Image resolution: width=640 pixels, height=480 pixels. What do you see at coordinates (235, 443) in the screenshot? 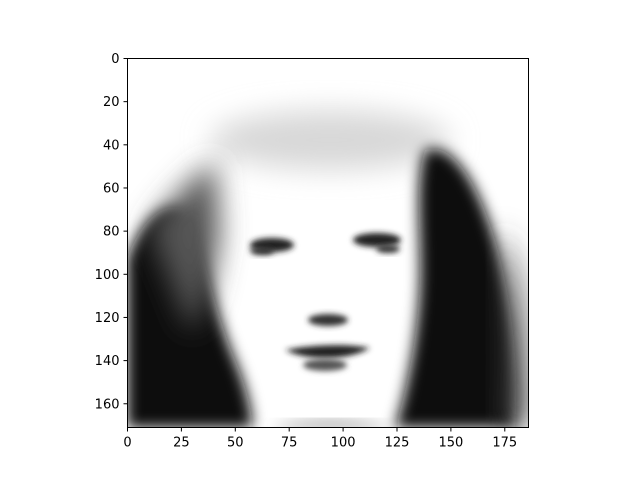
I see `x-tick-label: 50` at bounding box center [235, 443].